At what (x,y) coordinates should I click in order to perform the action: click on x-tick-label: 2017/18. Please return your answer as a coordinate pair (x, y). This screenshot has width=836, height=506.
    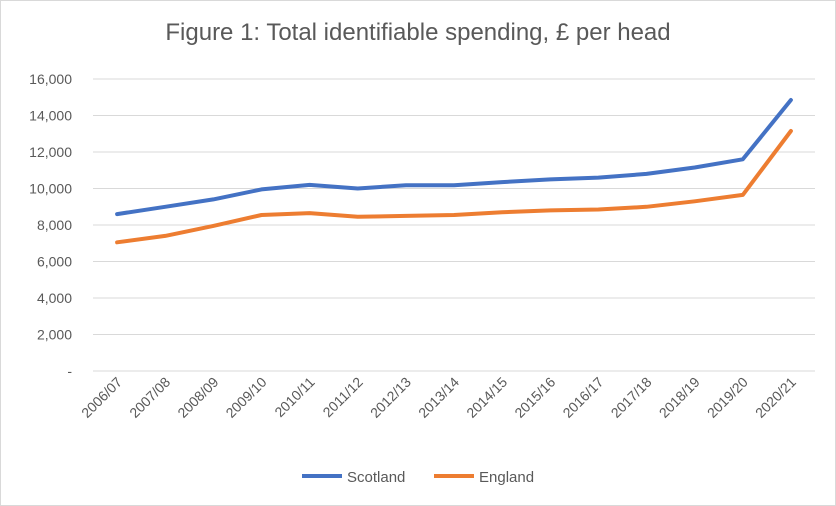
    Looking at the image, I should click on (631, 397).